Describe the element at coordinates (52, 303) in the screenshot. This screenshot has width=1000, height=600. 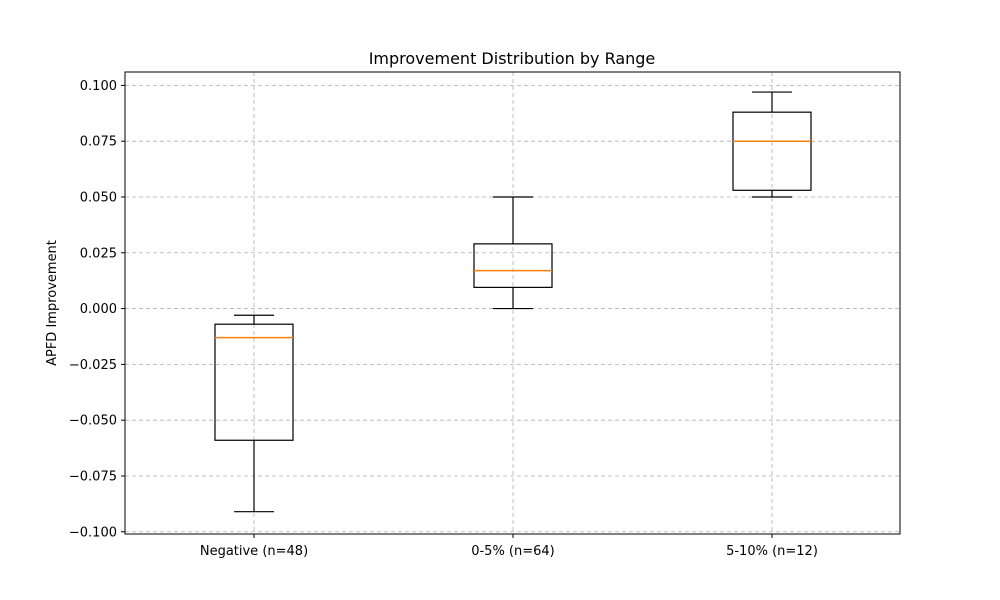
I see `y-axis-label: APFD Improvement` at that location.